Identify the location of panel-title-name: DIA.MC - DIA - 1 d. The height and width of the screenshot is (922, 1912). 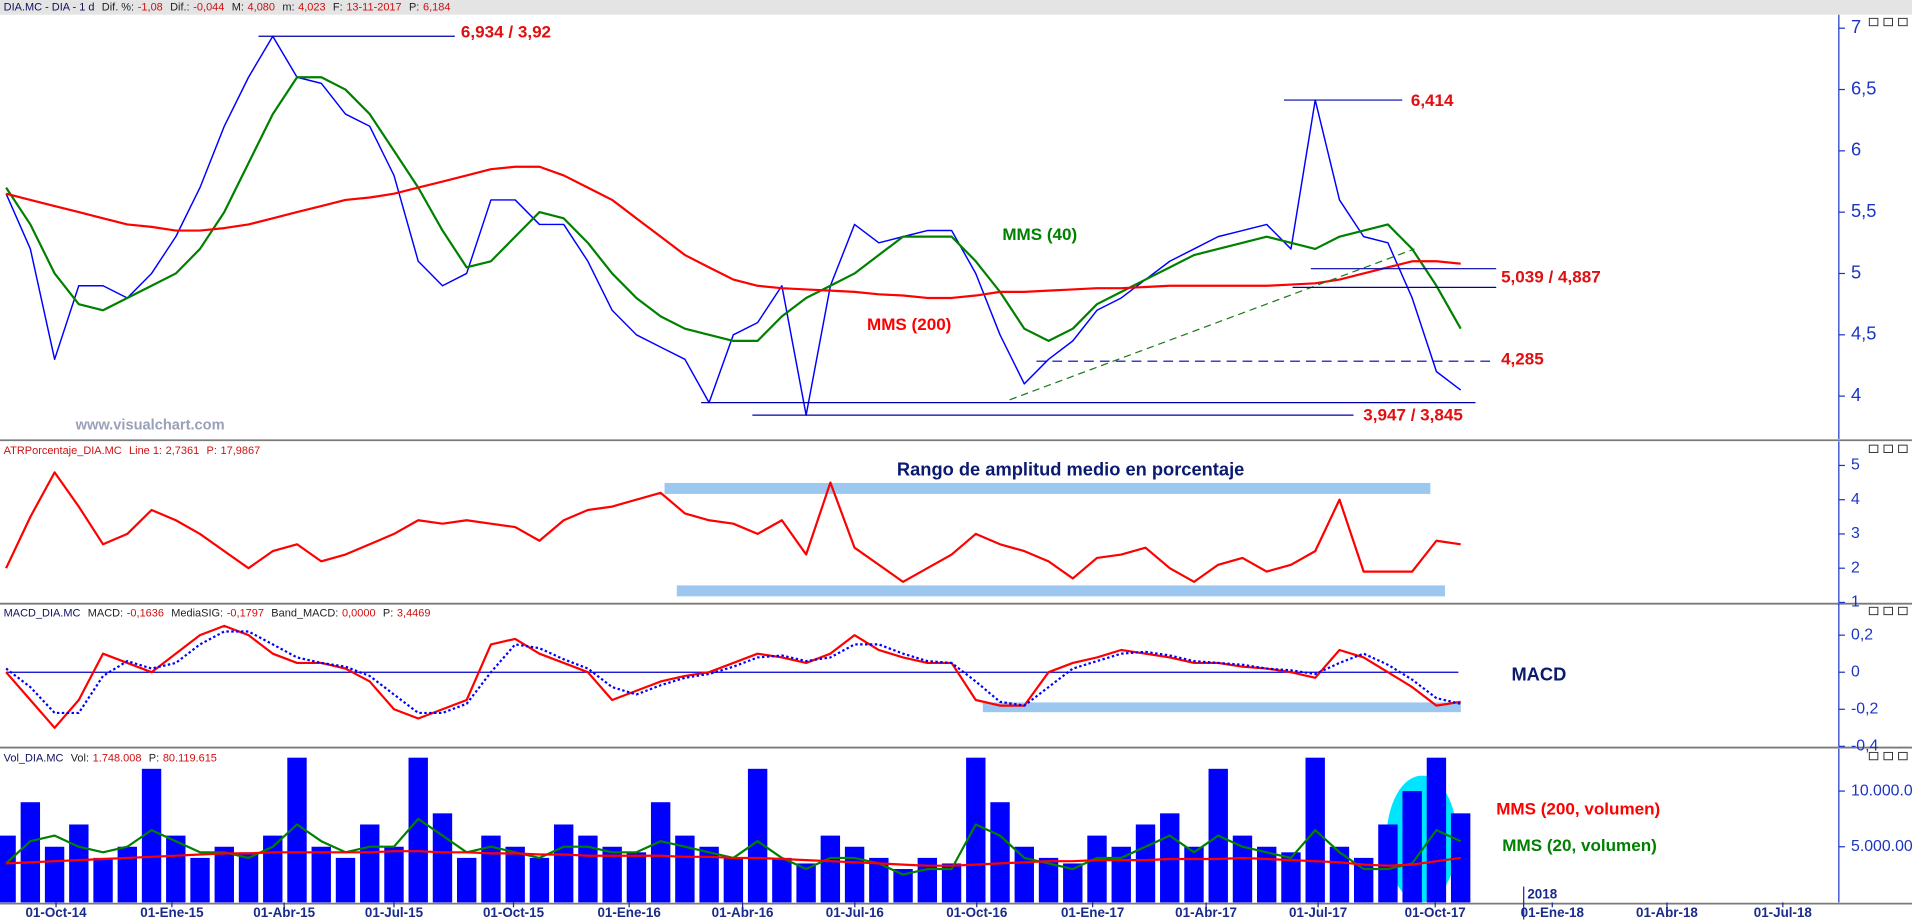
(49, 7).